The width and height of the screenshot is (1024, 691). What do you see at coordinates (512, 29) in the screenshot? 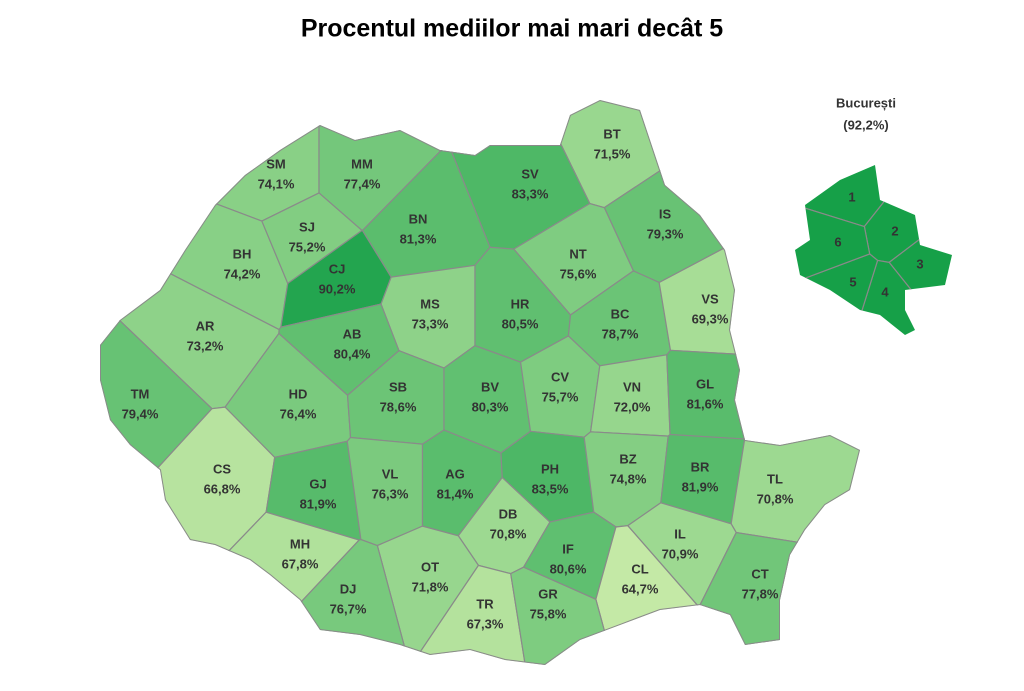
I see `map-title: Procentul mediilor mai mari decât 5` at bounding box center [512, 29].